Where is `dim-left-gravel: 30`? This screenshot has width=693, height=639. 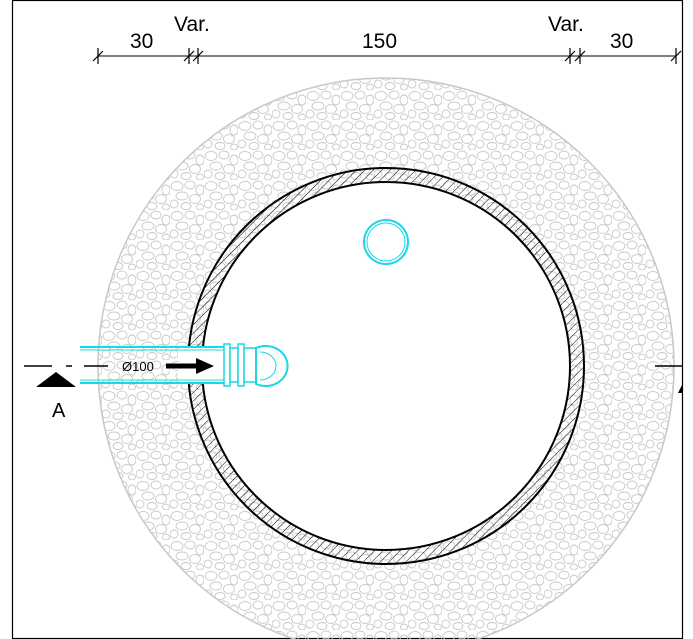
dim-left-gravel: 30 is located at coordinates (141, 41).